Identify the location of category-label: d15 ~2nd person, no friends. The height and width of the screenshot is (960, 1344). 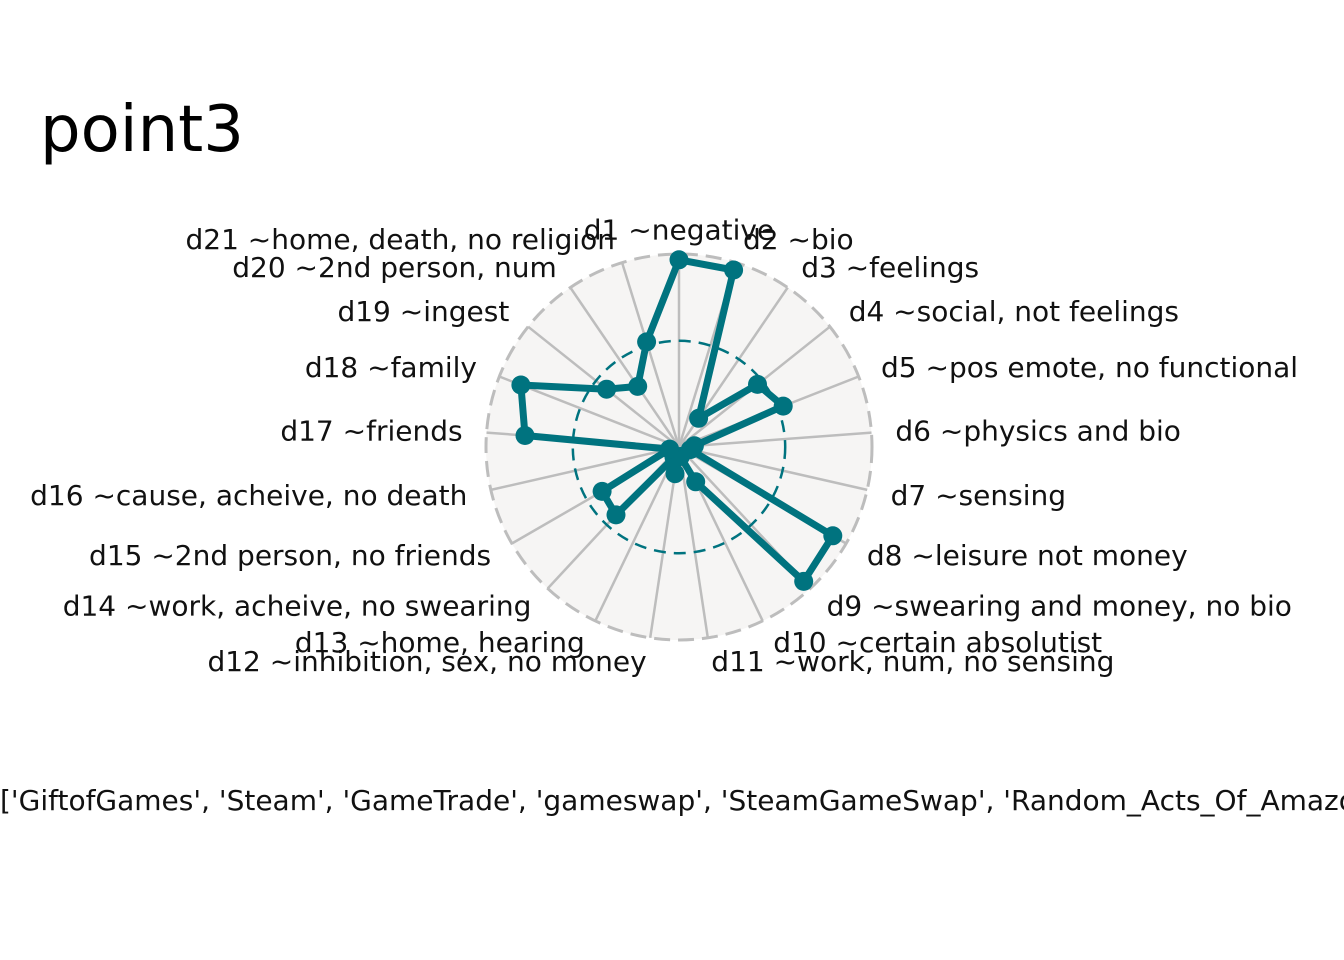
(290, 555).